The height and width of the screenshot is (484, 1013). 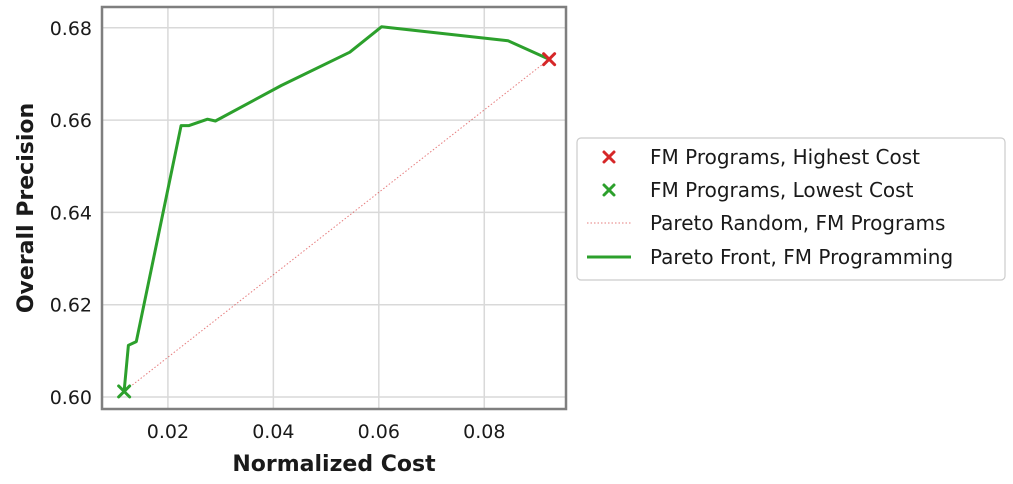 I want to click on y-tick-label: 0.62, so click(x=71, y=306).